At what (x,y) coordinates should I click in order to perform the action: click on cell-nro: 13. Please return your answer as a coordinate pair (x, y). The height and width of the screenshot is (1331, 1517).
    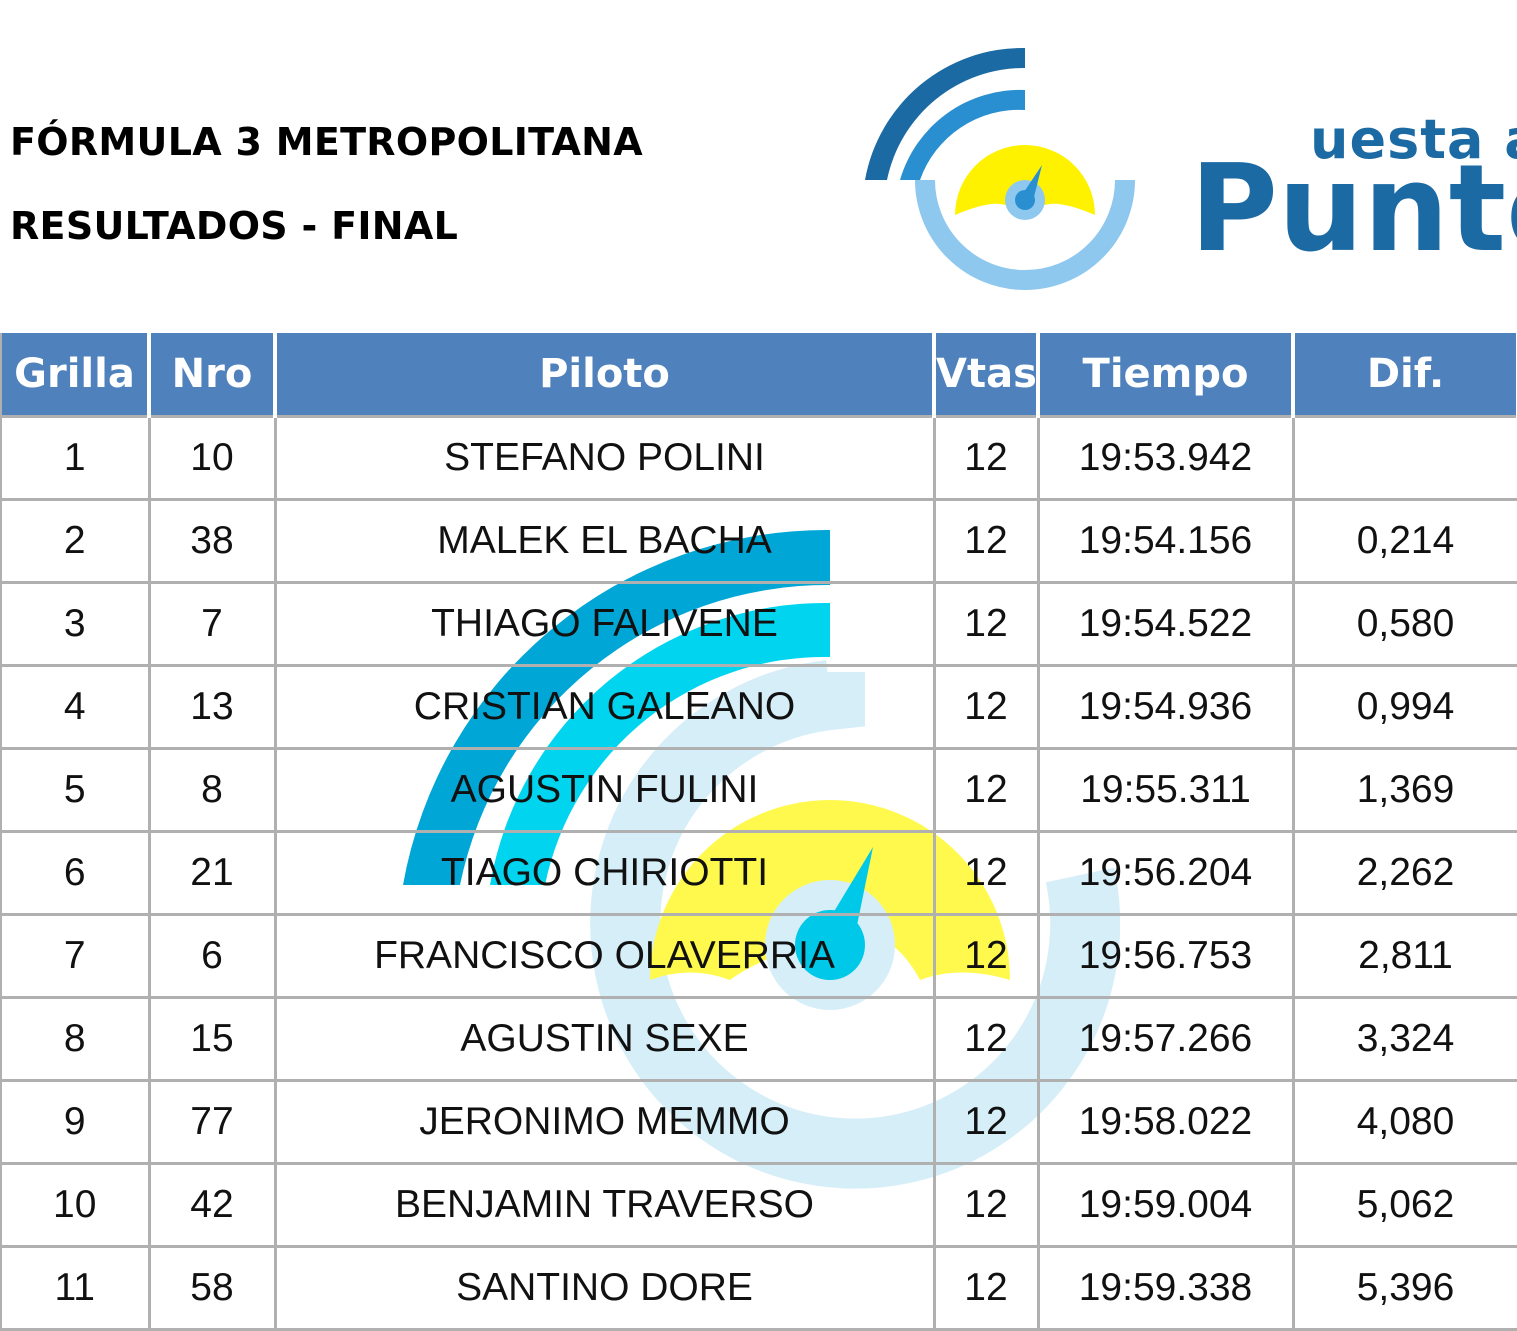
    Looking at the image, I should click on (212, 707).